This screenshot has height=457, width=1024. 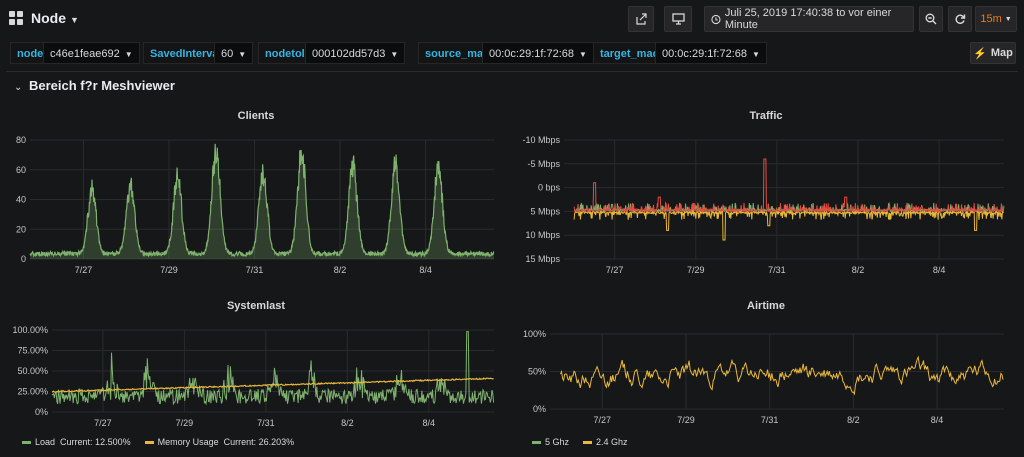 I want to click on monitor-icon, so click(x=678, y=19).